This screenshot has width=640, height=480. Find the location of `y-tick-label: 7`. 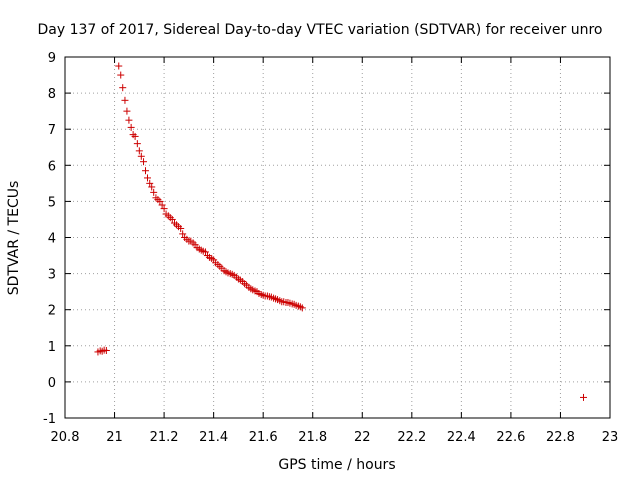

y-tick-label: 7 is located at coordinates (52, 130).